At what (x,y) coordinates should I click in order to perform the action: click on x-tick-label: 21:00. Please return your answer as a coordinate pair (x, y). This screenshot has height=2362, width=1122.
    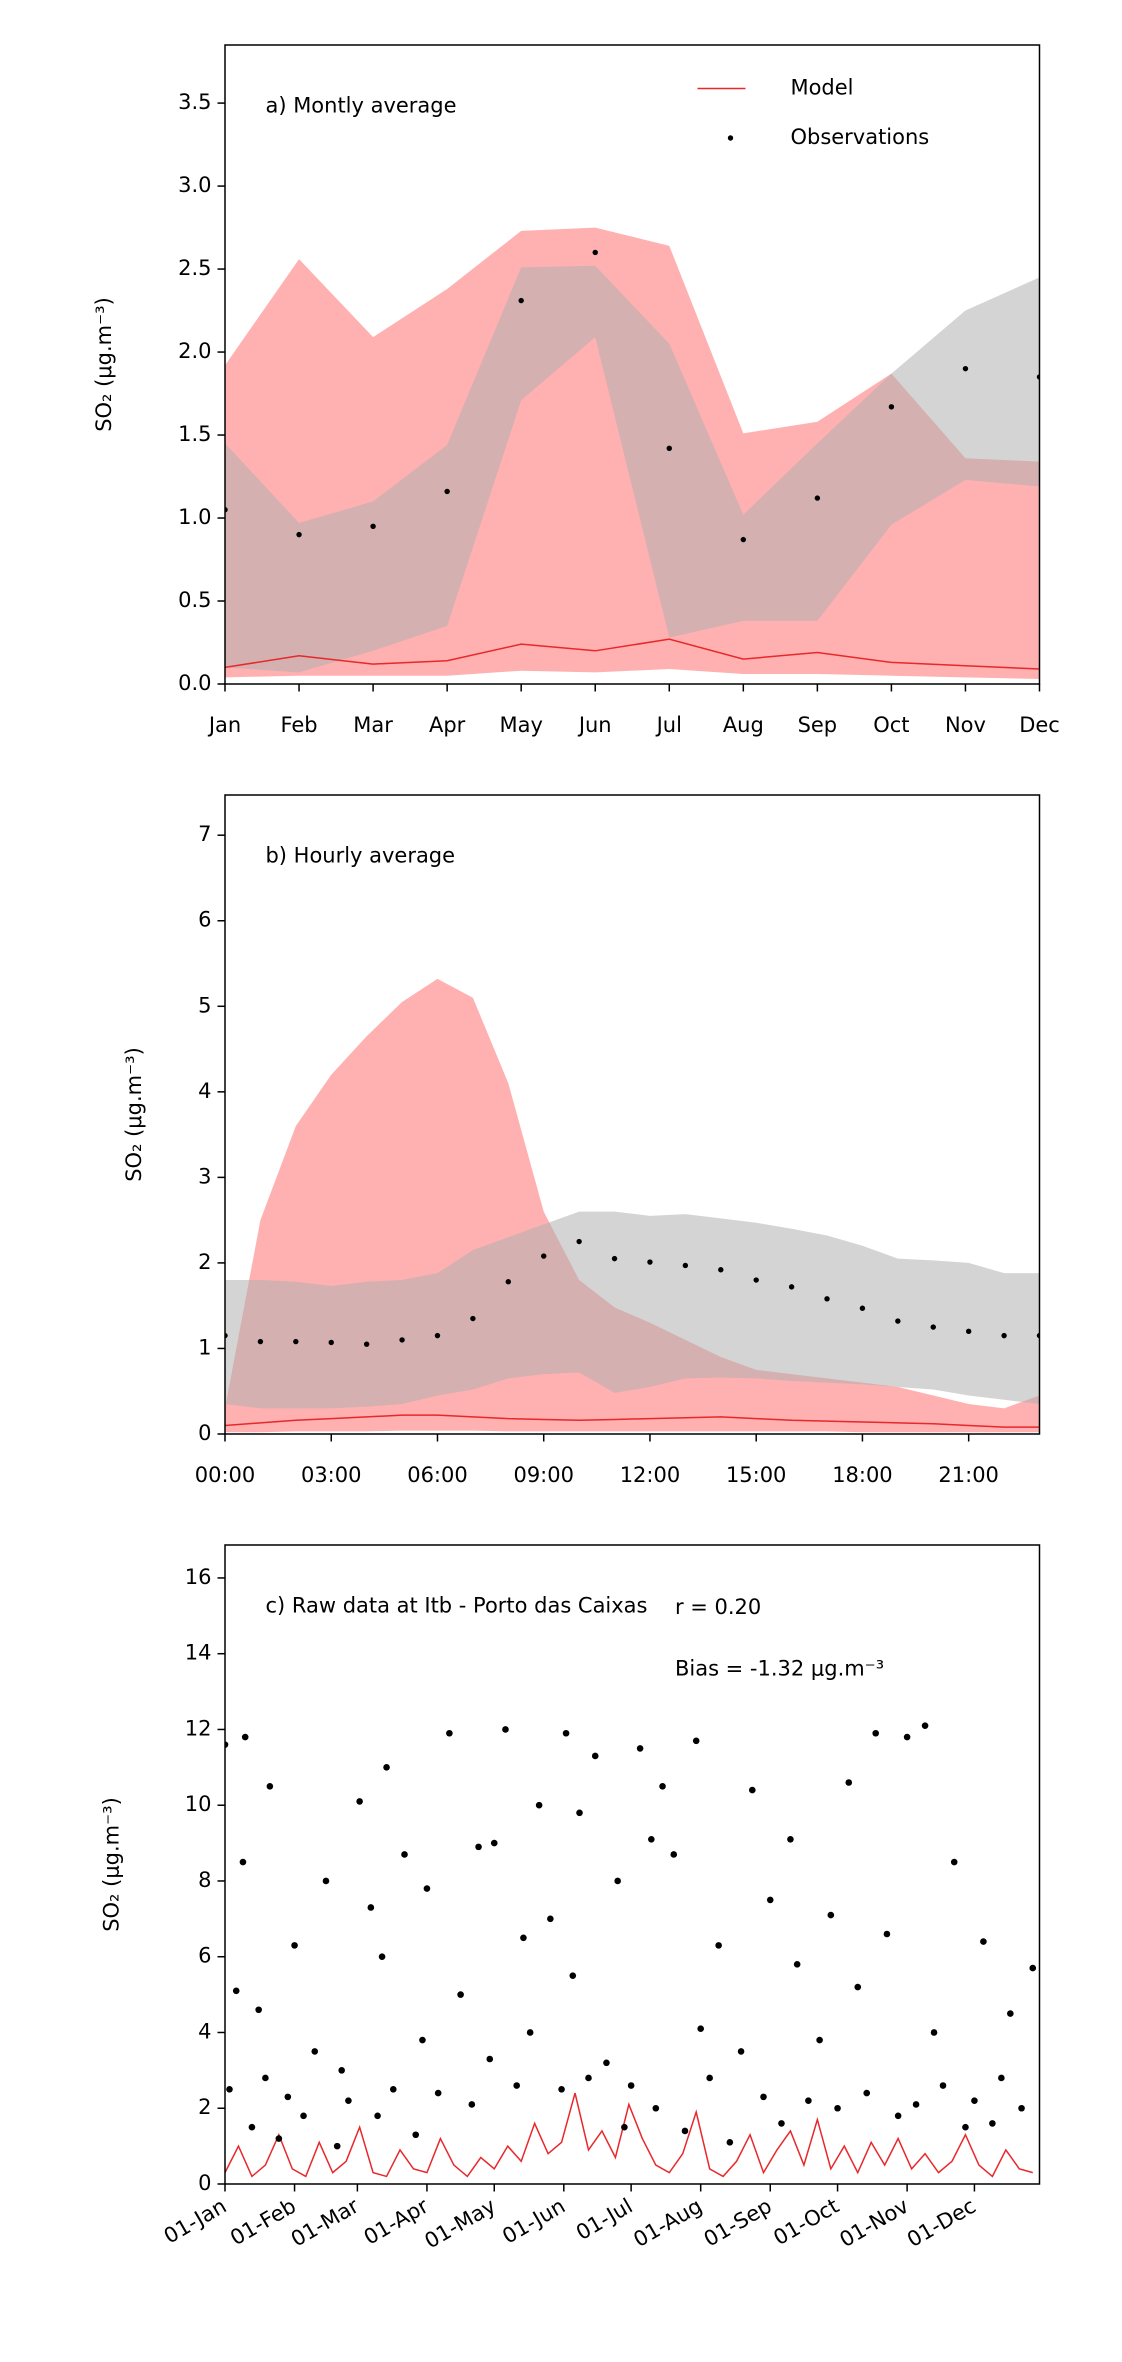
    Looking at the image, I should click on (968, 1475).